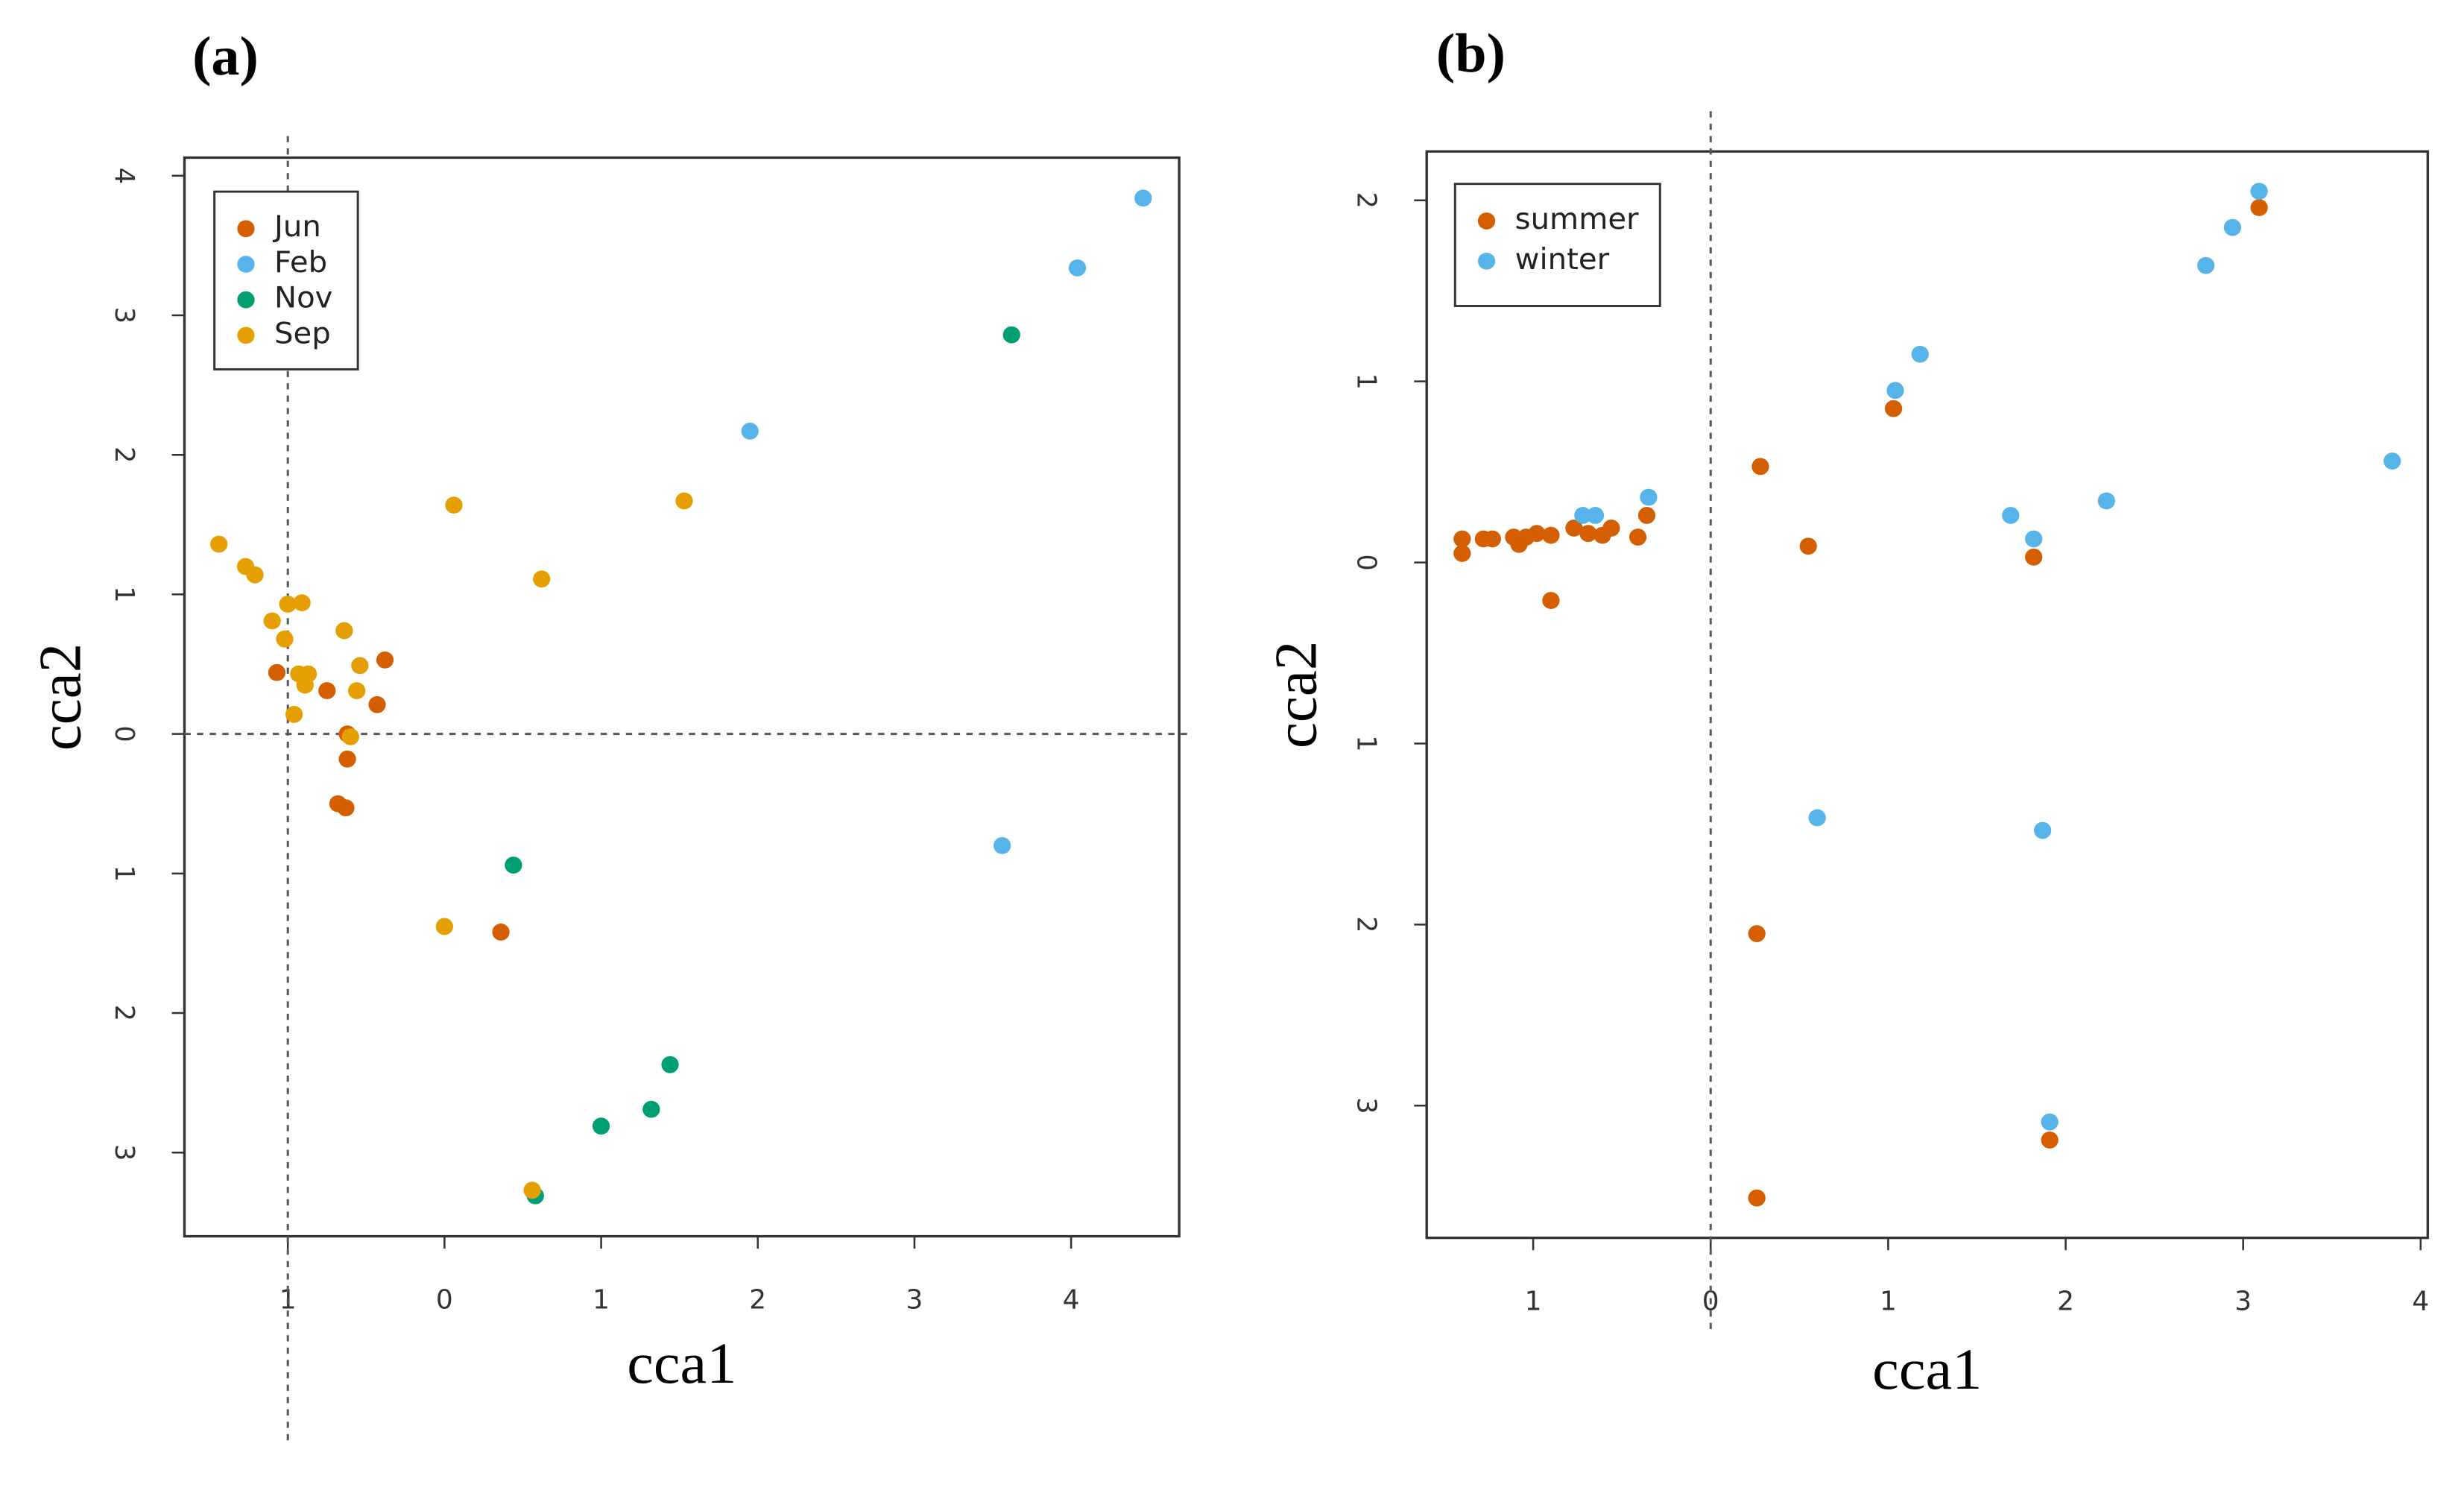 The height and width of the screenshot is (1499, 2464). Describe the element at coordinates (1366, 562) in the screenshot. I see `y-tick-label: 0` at that location.